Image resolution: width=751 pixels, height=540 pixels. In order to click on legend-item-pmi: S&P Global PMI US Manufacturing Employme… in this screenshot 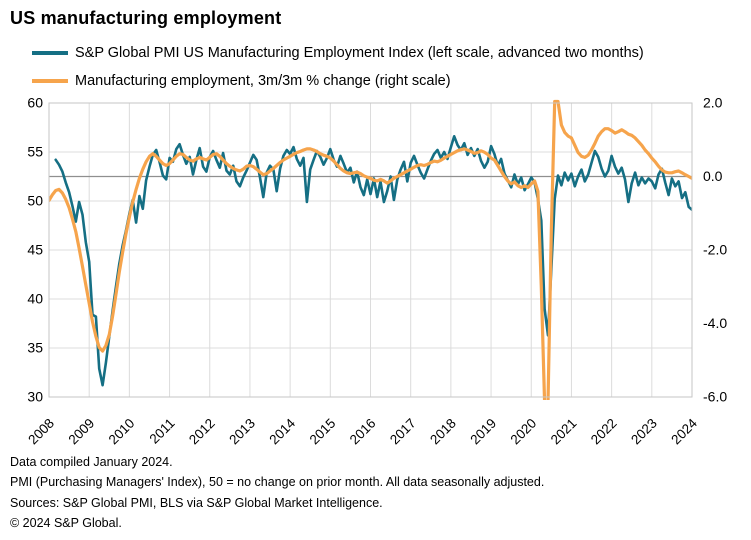, I will do `click(338, 53)`.